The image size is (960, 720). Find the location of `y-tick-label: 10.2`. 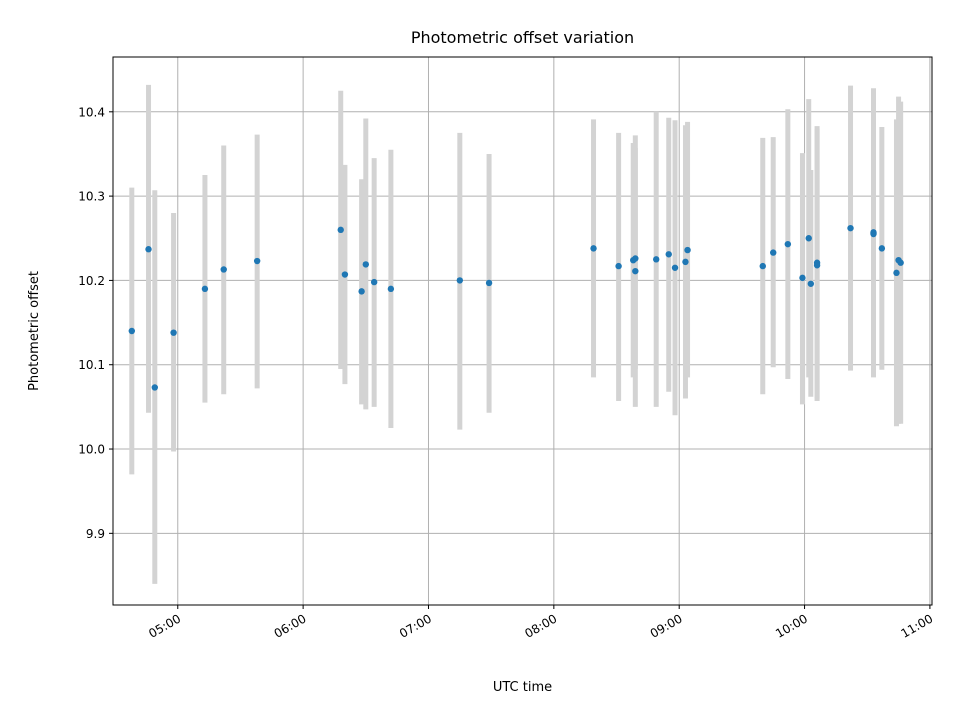

y-tick-label: 10.2 is located at coordinates (91, 281).